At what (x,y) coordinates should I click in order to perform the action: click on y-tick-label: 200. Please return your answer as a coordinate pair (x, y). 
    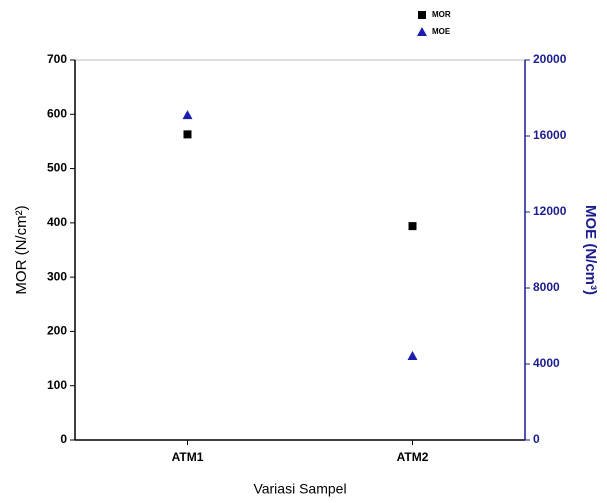
    Looking at the image, I should click on (57, 331).